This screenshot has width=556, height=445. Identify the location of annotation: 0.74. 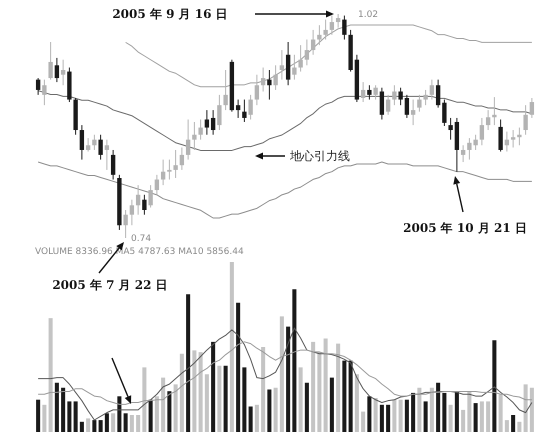
(141, 239).